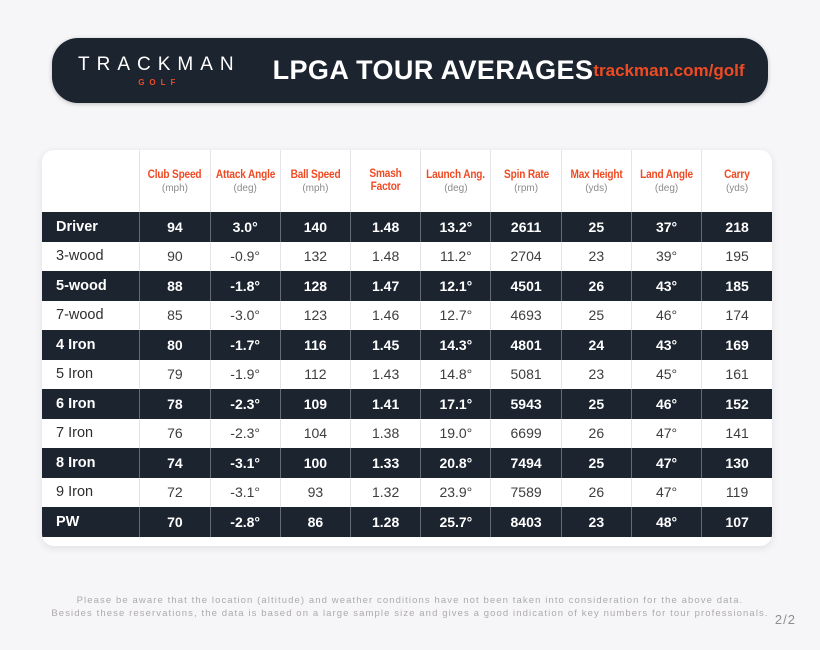 This screenshot has height=650, width=820. What do you see at coordinates (455, 345) in the screenshot?
I see `value-cell: 14.3°` at bounding box center [455, 345].